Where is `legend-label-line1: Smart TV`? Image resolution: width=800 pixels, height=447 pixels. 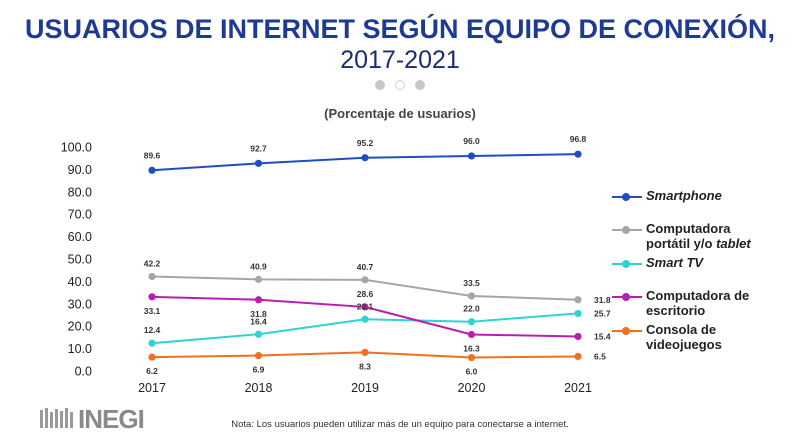
legend-label-line1: Smart TV is located at coordinates (675, 262).